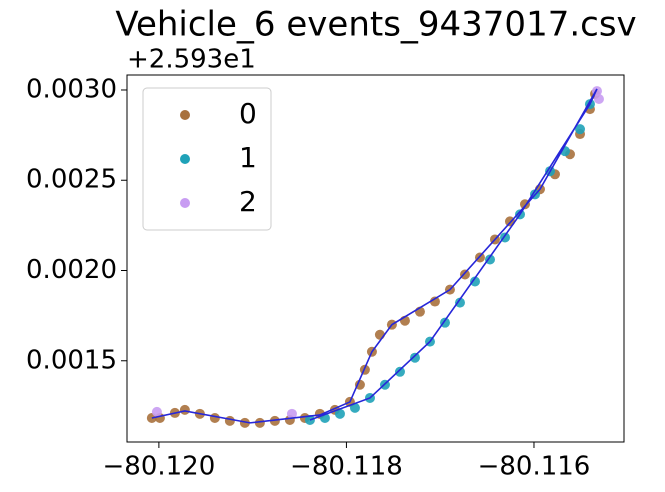 This screenshot has height=492, width=665. What do you see at coordinates (191, 60) in the screenshot?
I see `offset-label: +2.593e1` at bounding box center [191, 60].